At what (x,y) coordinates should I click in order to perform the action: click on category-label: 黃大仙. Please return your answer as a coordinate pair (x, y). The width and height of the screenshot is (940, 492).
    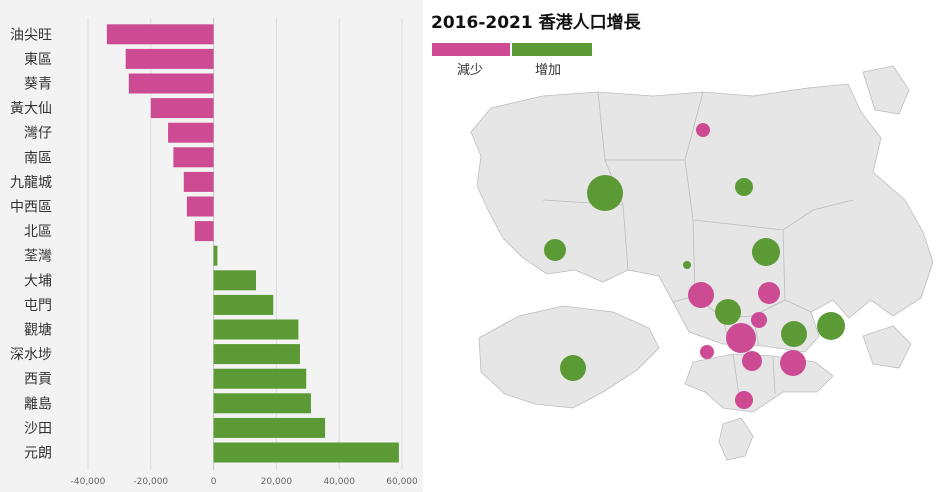
    Looking at the image, I should click on (31, 109).